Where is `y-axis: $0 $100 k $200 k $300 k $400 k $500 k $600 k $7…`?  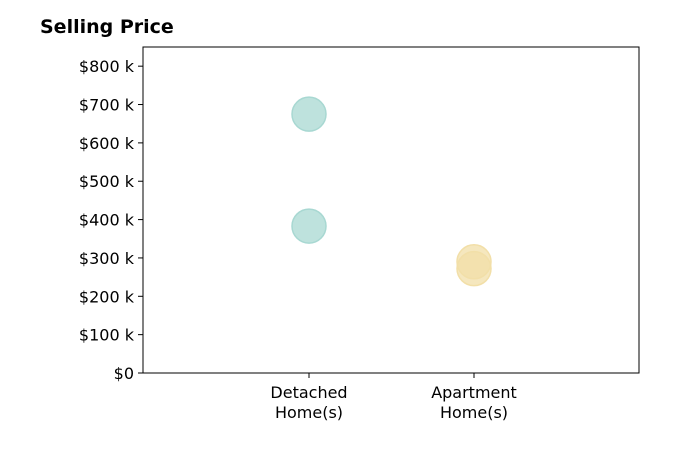
y-axis: $0 $100 k $200 k $300 k $400 k $500 k $600 k $7… is located at coordinates (111, 220).